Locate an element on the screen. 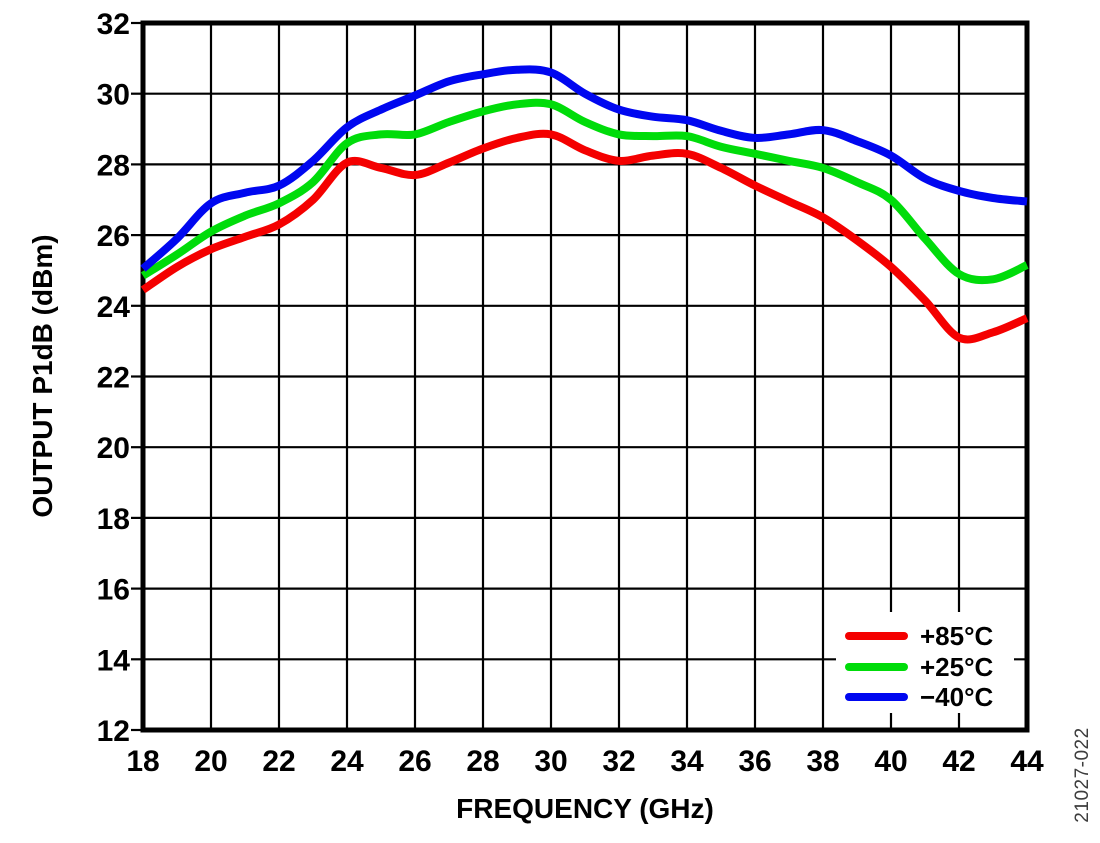  x-tick-label: 18 is located at coordinates (142, 761).